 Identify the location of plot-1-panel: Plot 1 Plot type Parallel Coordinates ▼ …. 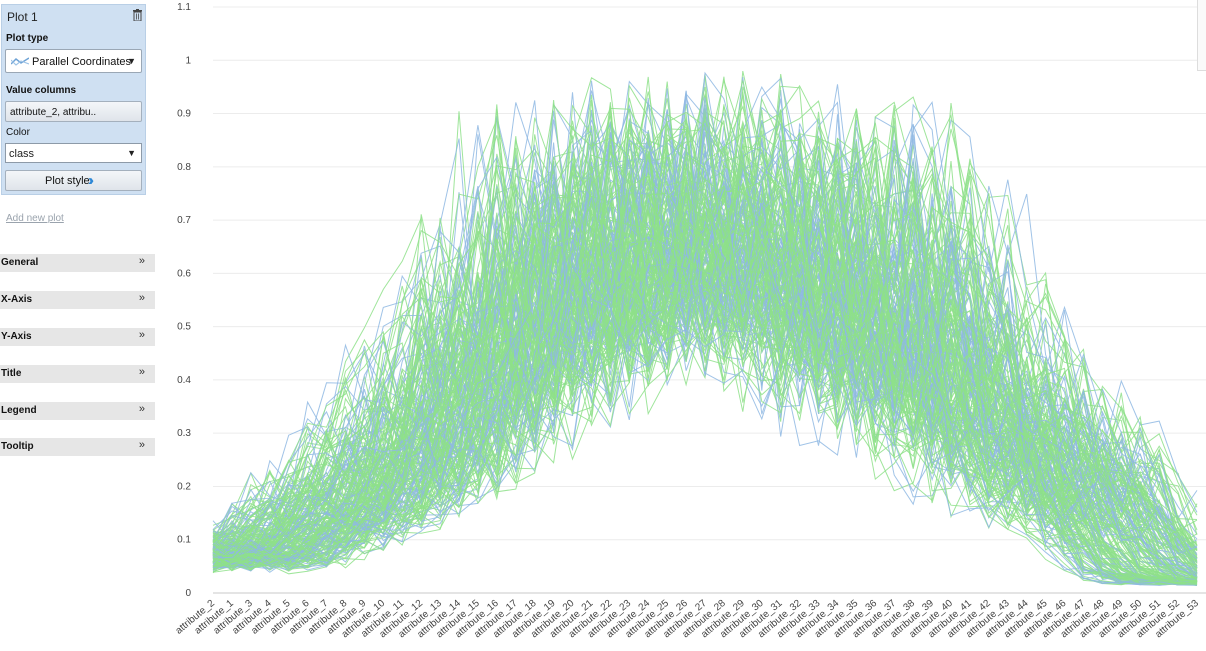
(73, 99).